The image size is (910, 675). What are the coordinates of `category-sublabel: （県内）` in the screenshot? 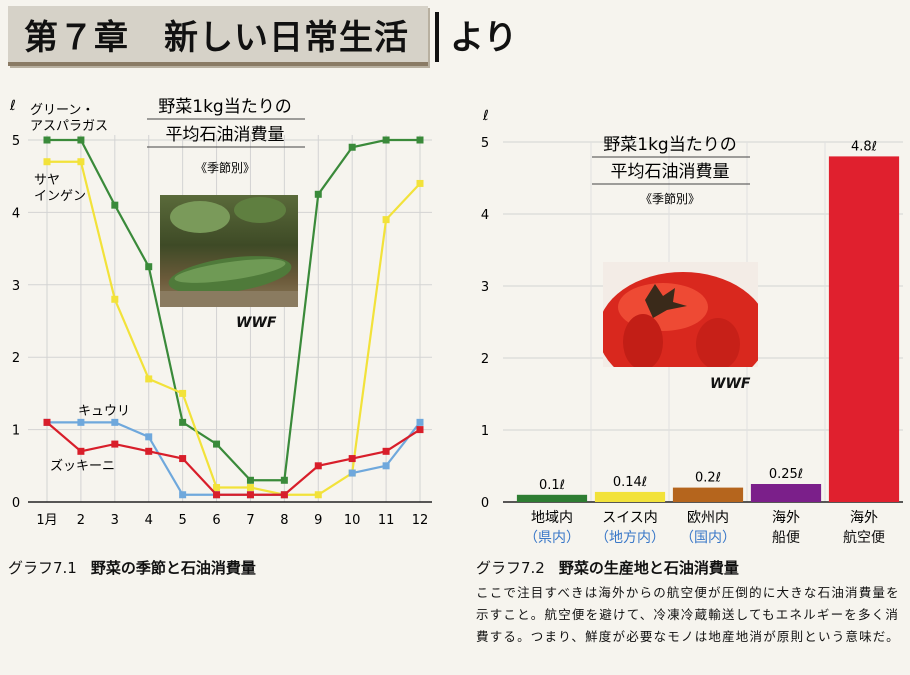 It's located at (552, 538).